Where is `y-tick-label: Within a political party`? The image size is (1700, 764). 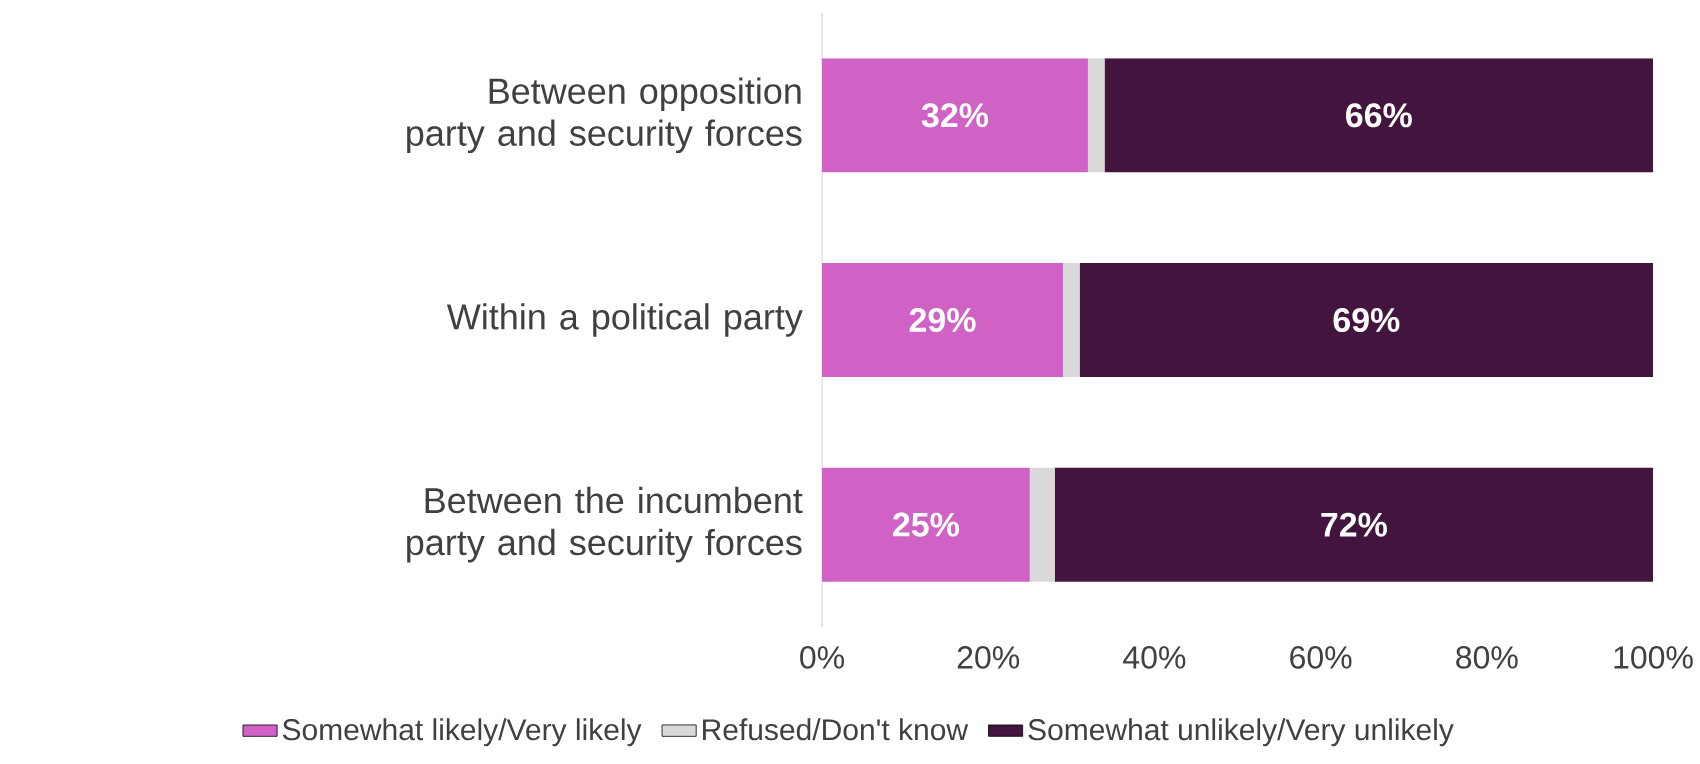 y-tick-label: Within a political party is located at coordinates (624, 320).